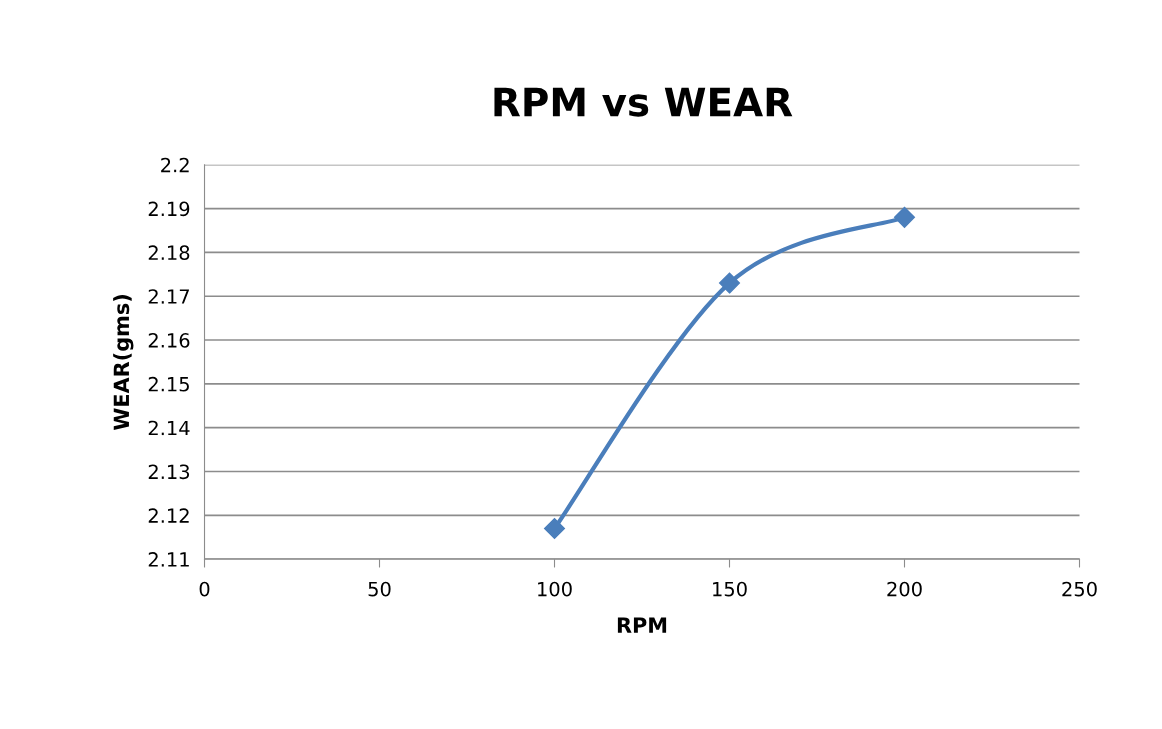 The height and width of the screenshot is (729, 1162). Describe the element at coordinates (555, 589) in the screenshot. I see `x-tick-label: 100` at that location.